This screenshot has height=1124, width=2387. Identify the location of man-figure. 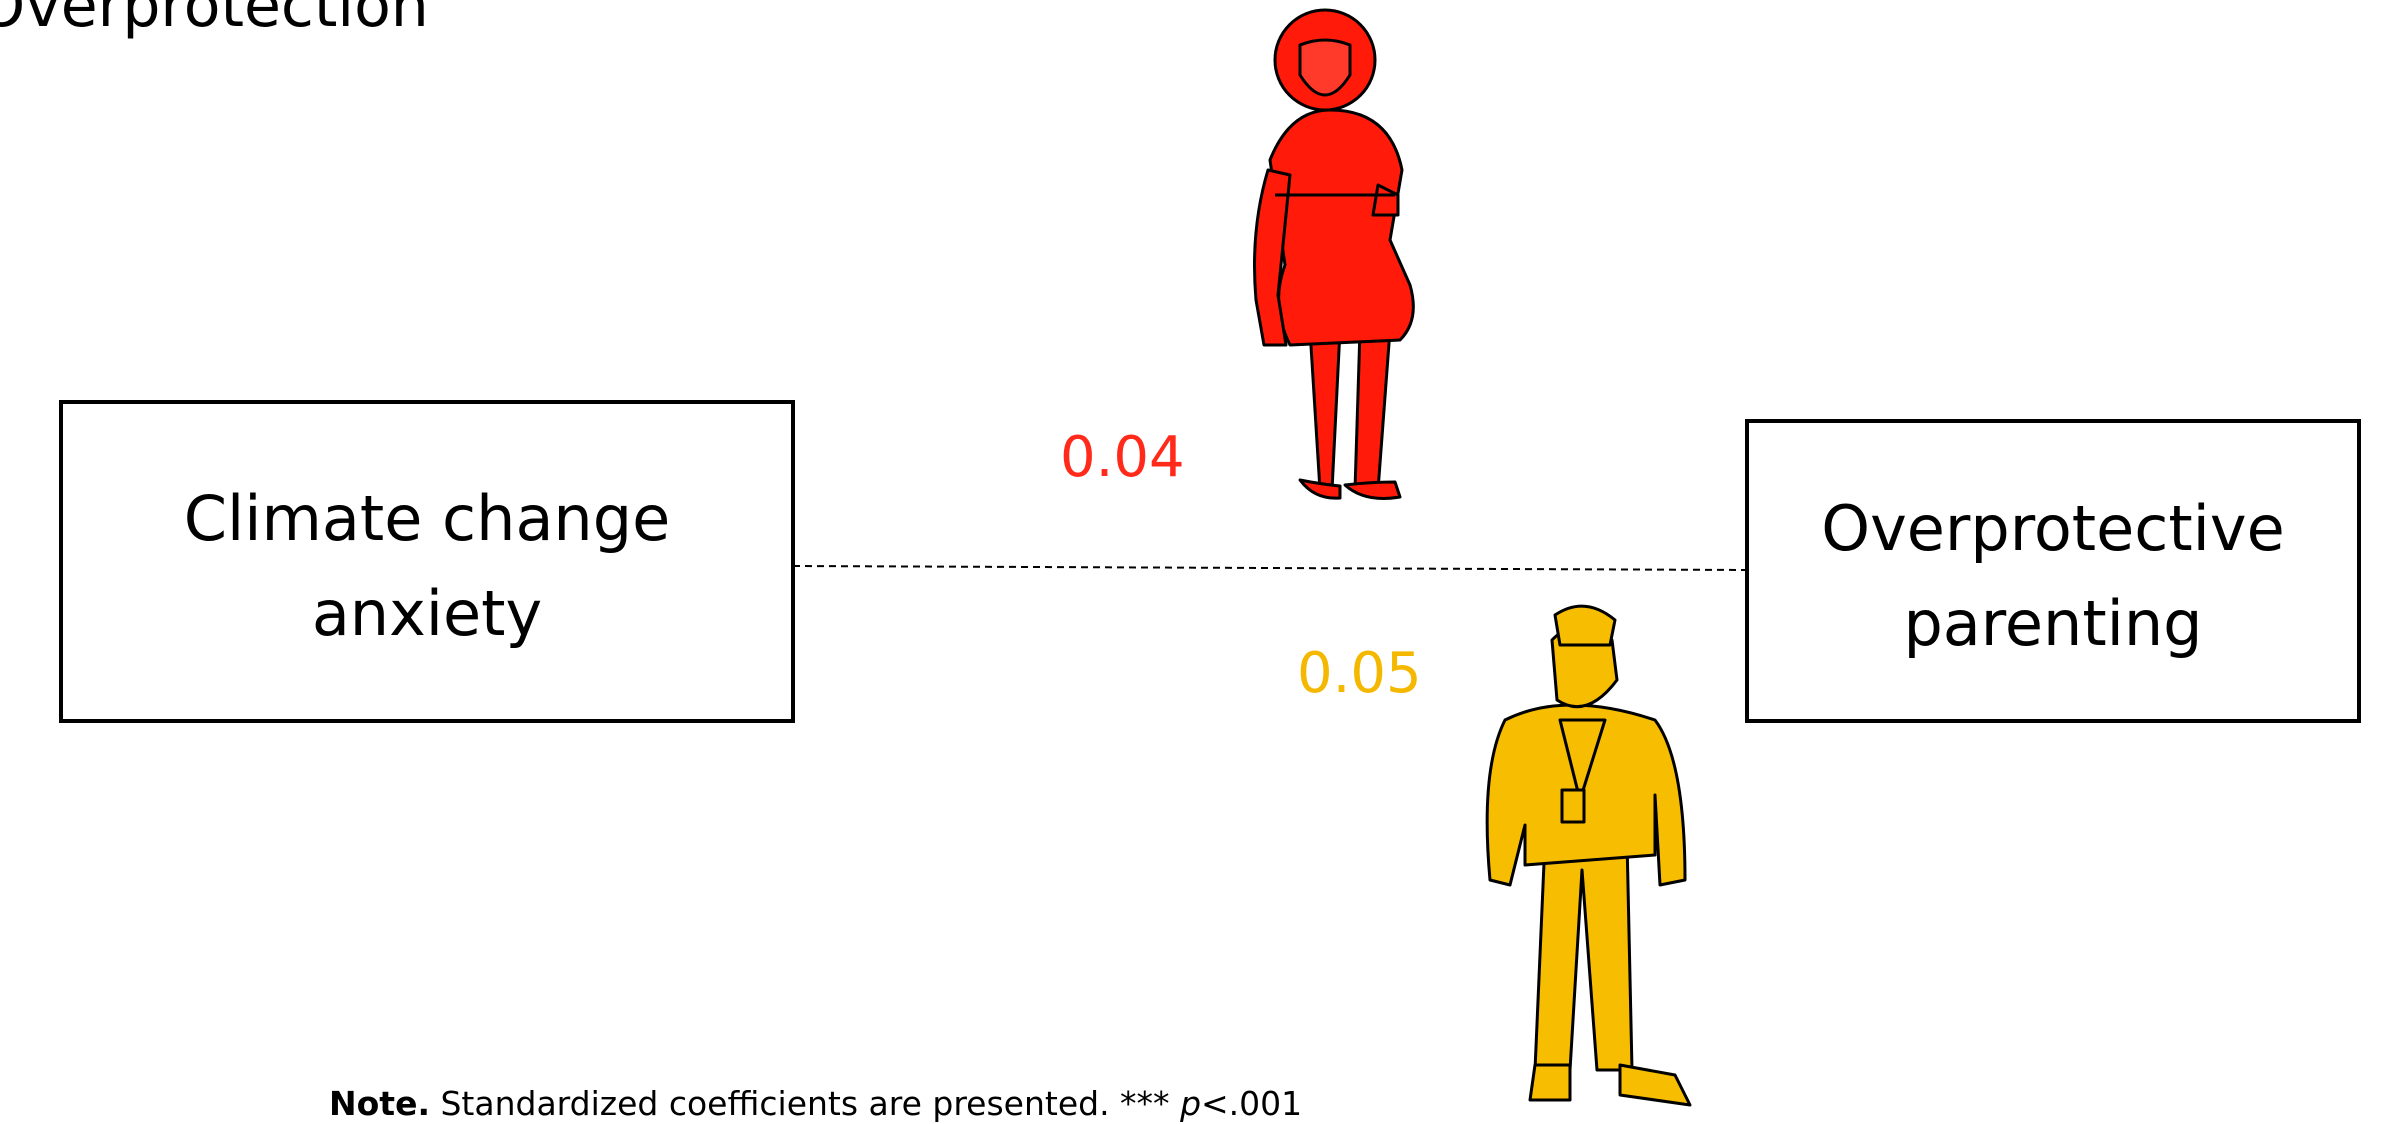
(1588, 855).